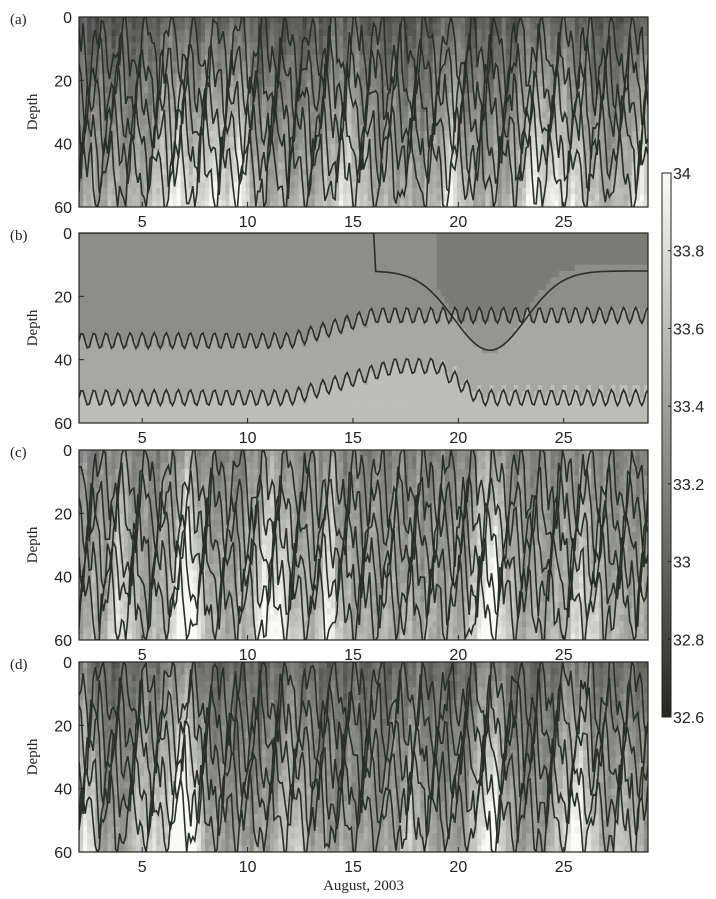  What do you see at coordinates (682, 563) in the screenshot?
I see `colorbar-tick-label: 33` at bounding box center [682, 563].